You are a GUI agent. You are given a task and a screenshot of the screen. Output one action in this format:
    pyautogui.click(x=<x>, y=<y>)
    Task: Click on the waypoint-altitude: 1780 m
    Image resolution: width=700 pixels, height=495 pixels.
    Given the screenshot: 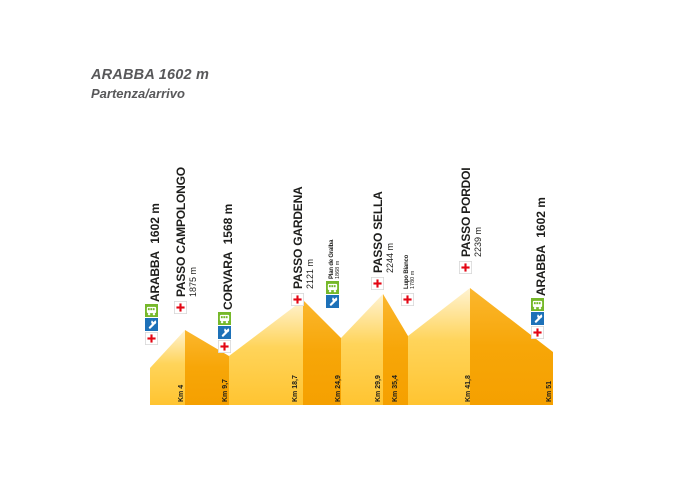 What is the action you would take?
    pyautogui.click(x=413, y=279)
    